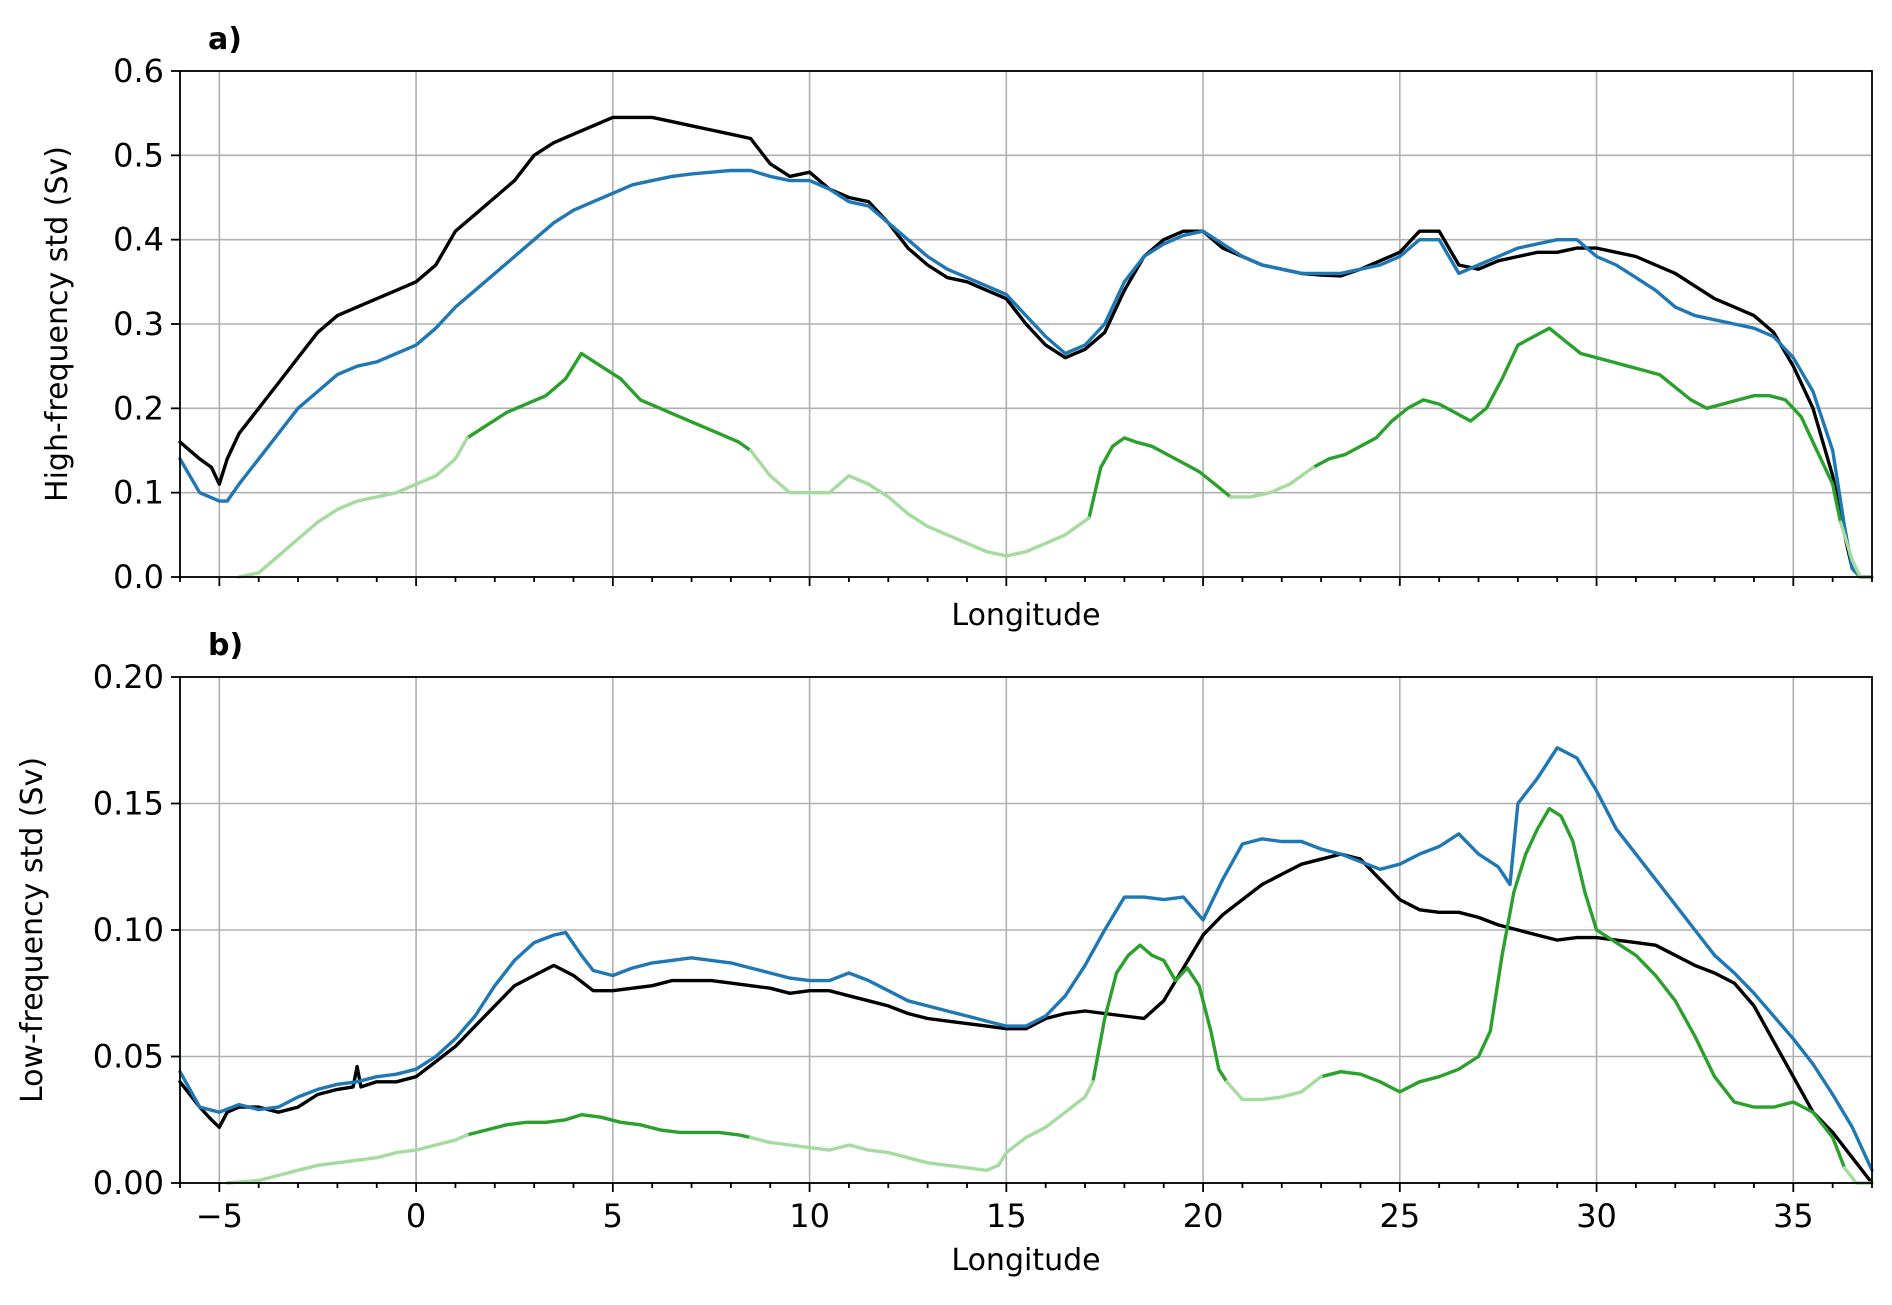  I want to click on panel-label: a), so click(225, 39).